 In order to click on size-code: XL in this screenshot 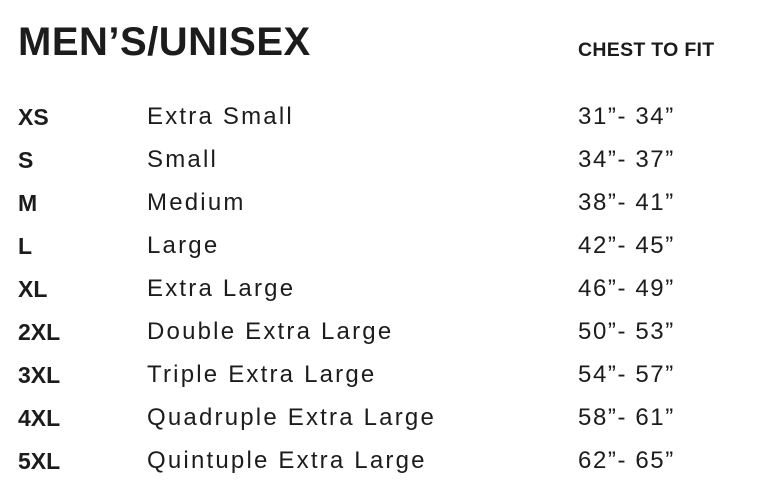, I will do `click(33, 289)`.